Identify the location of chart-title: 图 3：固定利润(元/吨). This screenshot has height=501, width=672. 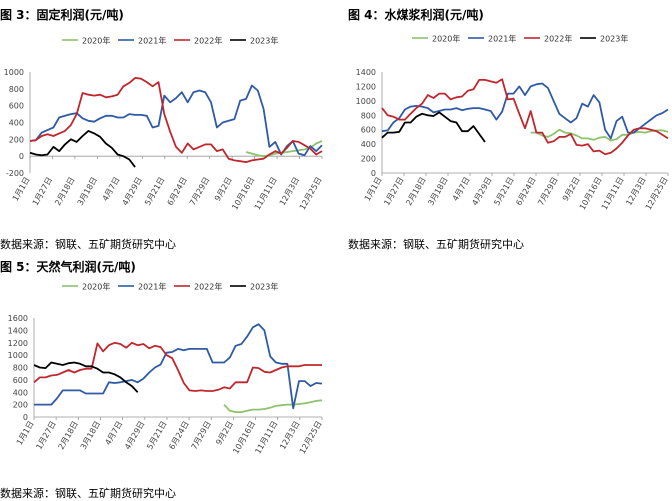
(62, 15).